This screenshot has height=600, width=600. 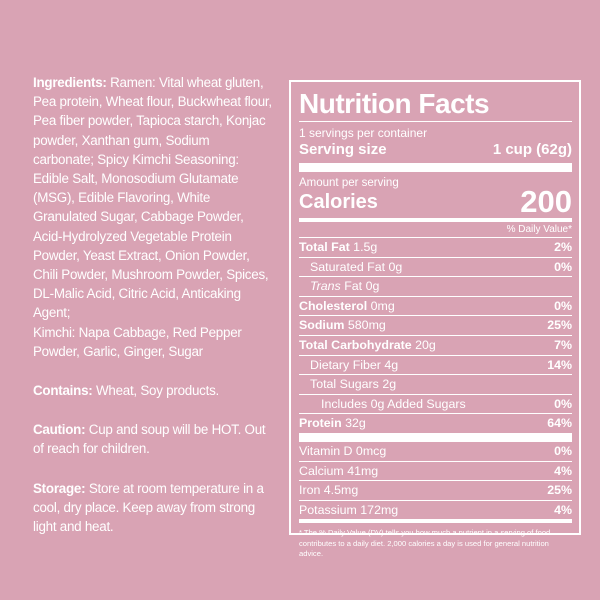 What do you see at coordinates (344, 384) in the screenshot?
I see `nutrient-label: Total Sugars` at bounding box center [344, 384].